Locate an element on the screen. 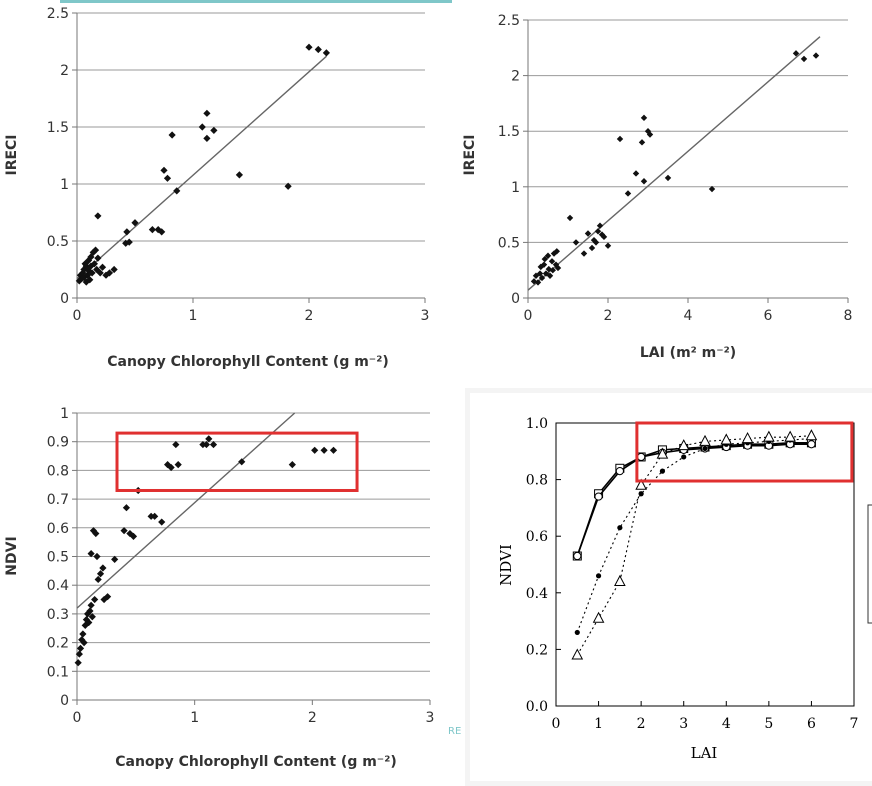 This screenshot has width=872, height=786. legend-box-partial is located at coordinates (869, 564).